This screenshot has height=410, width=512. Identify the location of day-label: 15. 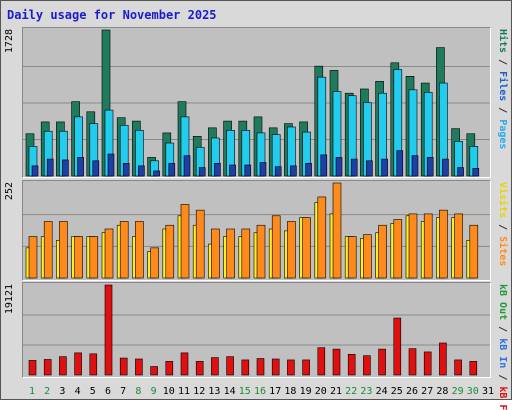
(245, 391).